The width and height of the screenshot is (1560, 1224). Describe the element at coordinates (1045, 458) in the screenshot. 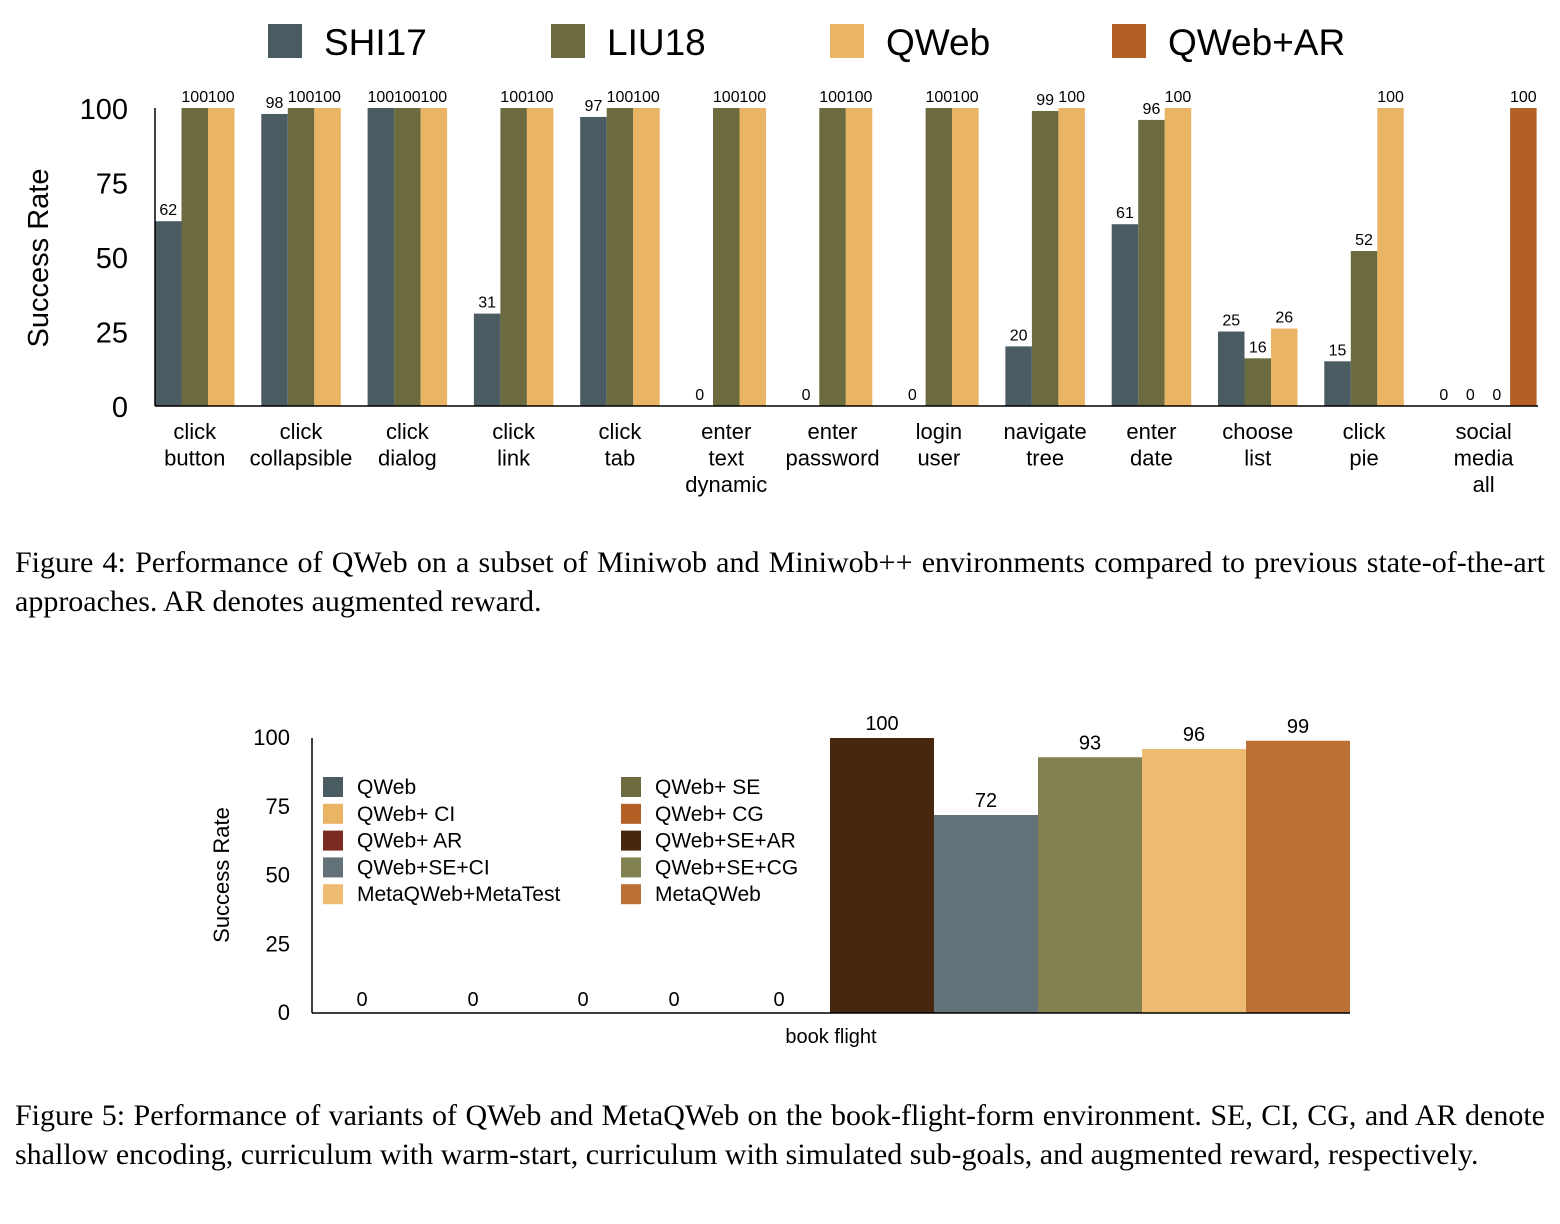

I see `x-tick-label-line: tree` at that location.